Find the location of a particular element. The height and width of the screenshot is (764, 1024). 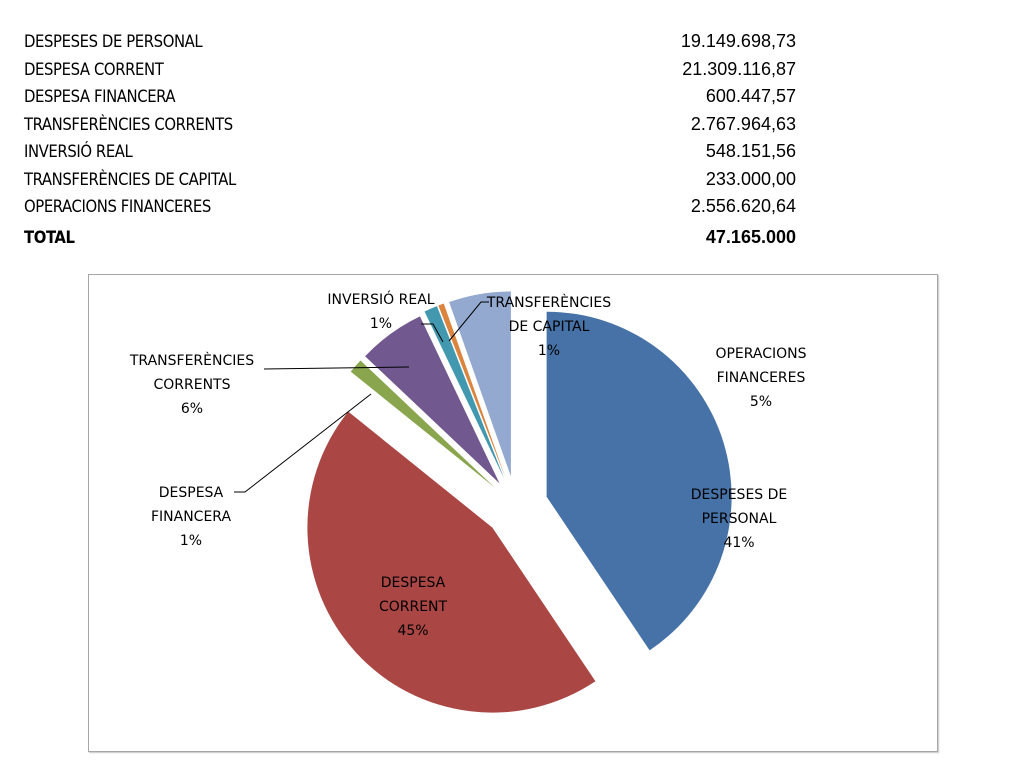

pie-slice-despesa-corrent is located at coordinates (451, 562).